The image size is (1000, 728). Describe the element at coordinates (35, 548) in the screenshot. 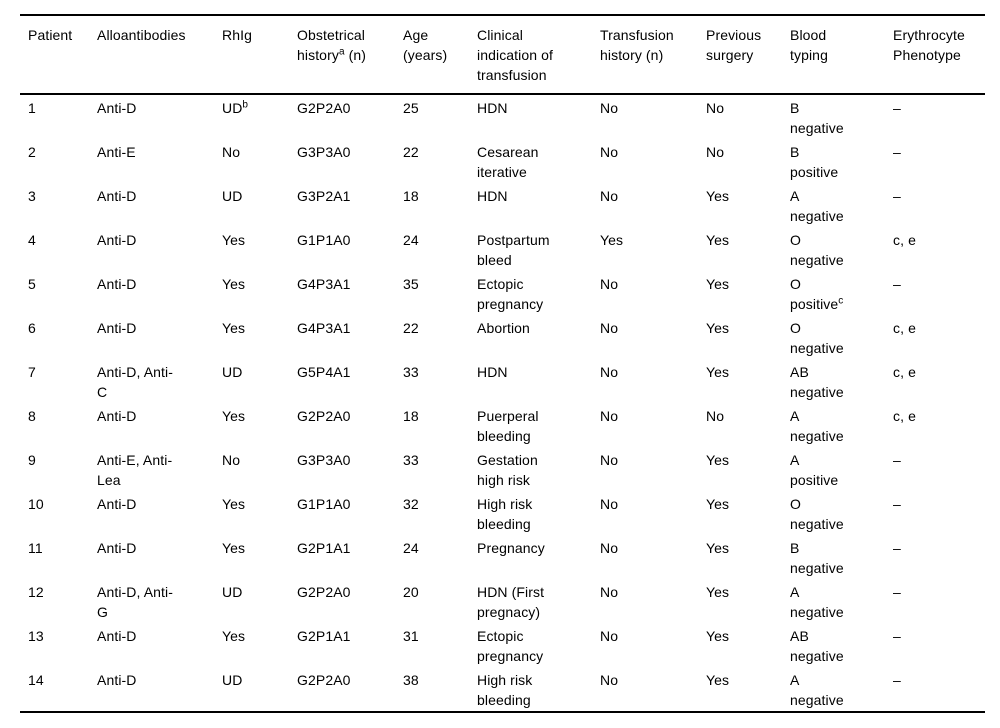

I see `cell-patient: 11` at that location.